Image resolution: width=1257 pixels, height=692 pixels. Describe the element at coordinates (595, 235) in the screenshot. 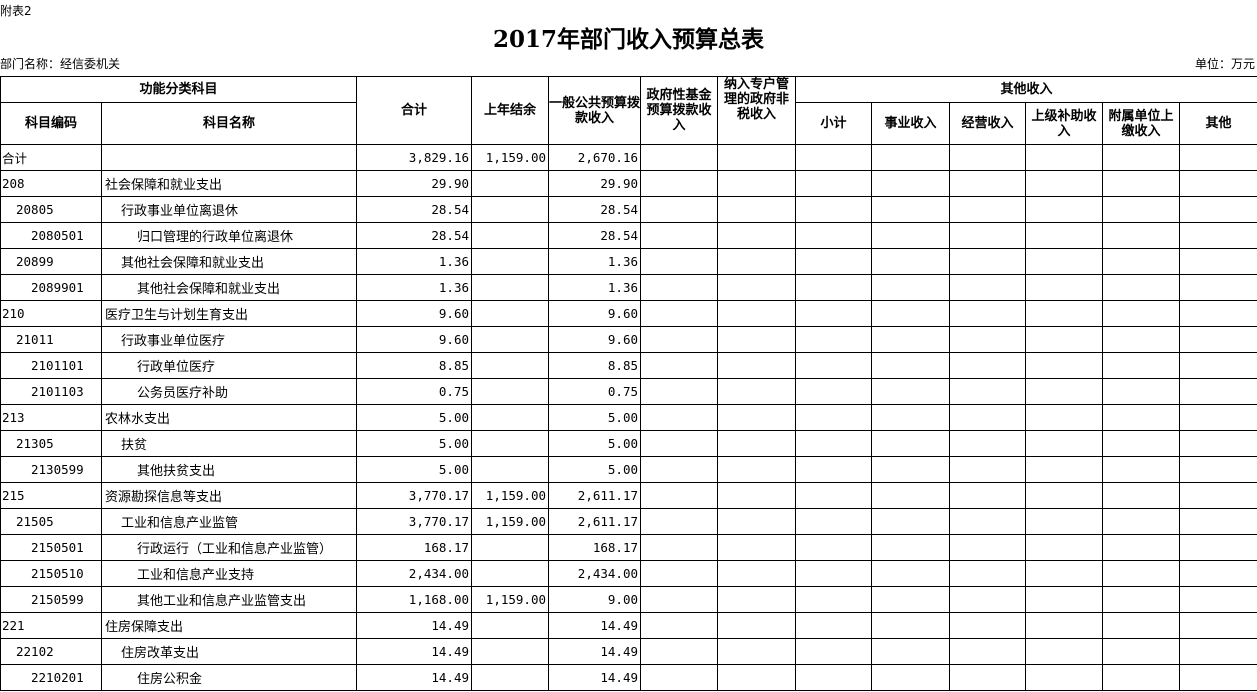

I see `general-cell: 28.54` at that location.